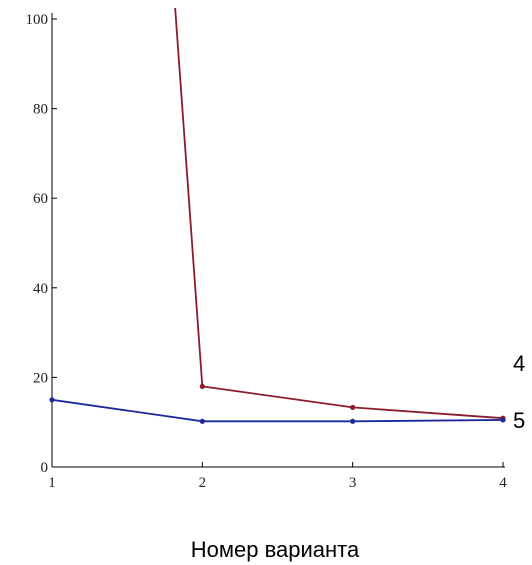 The height and width of the screenshot is (565, 532). What do you see at coordinates (519, 363) in the screenshot?
I see `series-label: 4` at bounding box center [519, 363].